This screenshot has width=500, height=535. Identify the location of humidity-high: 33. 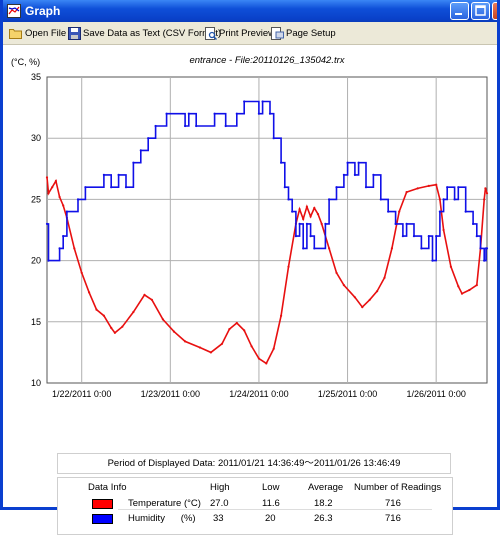
(218, 518).